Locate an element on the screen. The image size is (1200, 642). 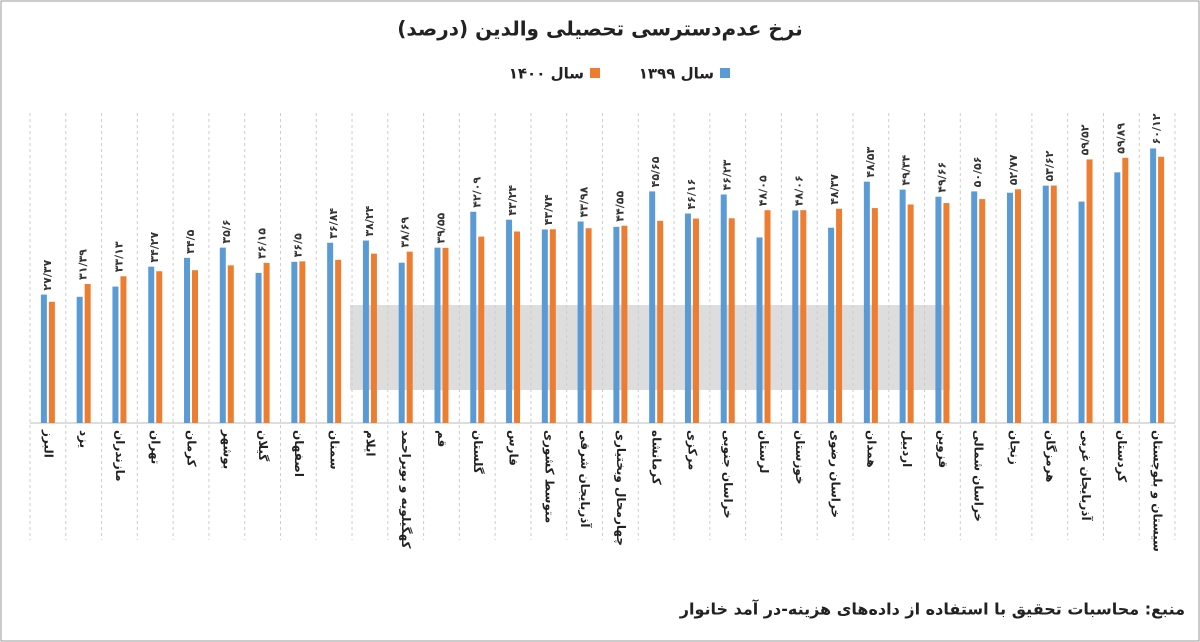
value-label: ۳۳/۱۳ is located at coordinates (118, 256).